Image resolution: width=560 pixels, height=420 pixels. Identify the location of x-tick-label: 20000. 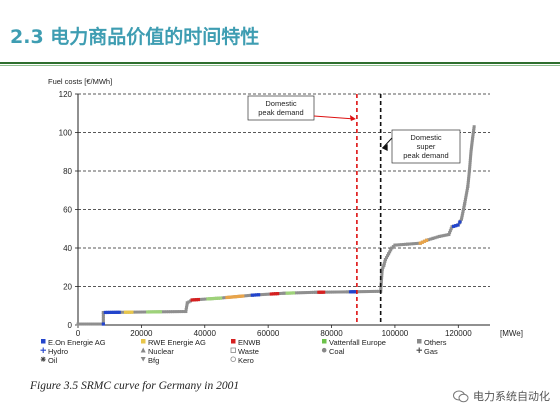
(141, 333).